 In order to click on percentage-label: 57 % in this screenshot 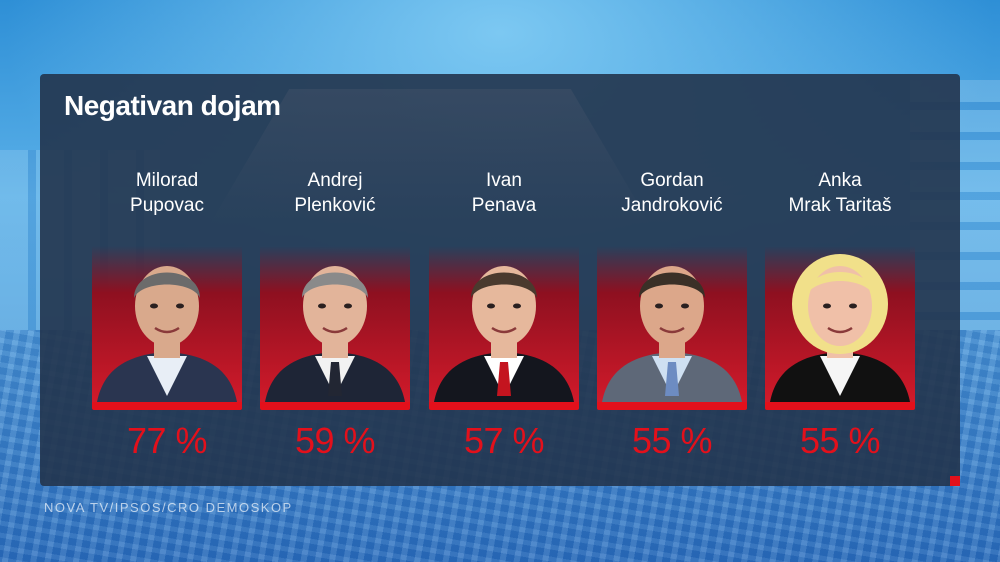, I will do `click(504, 440)`.